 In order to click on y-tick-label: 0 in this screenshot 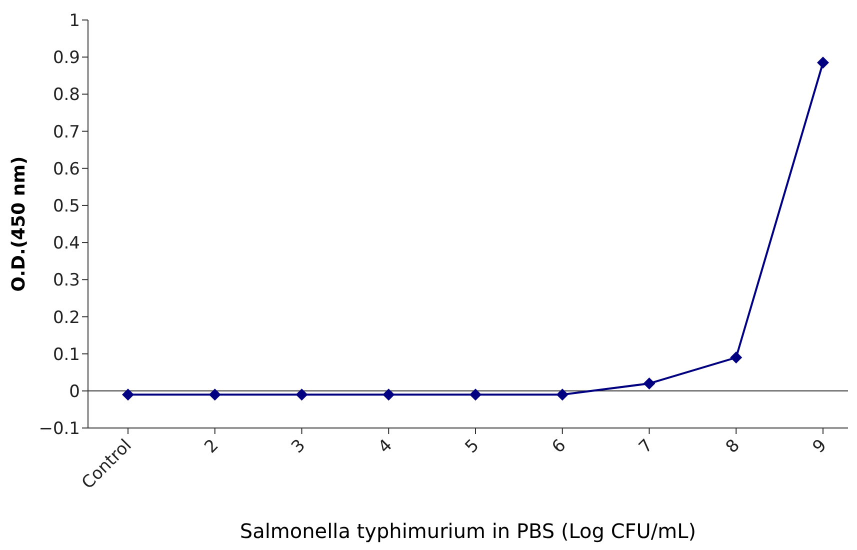, I will do `click(74, 392)`.